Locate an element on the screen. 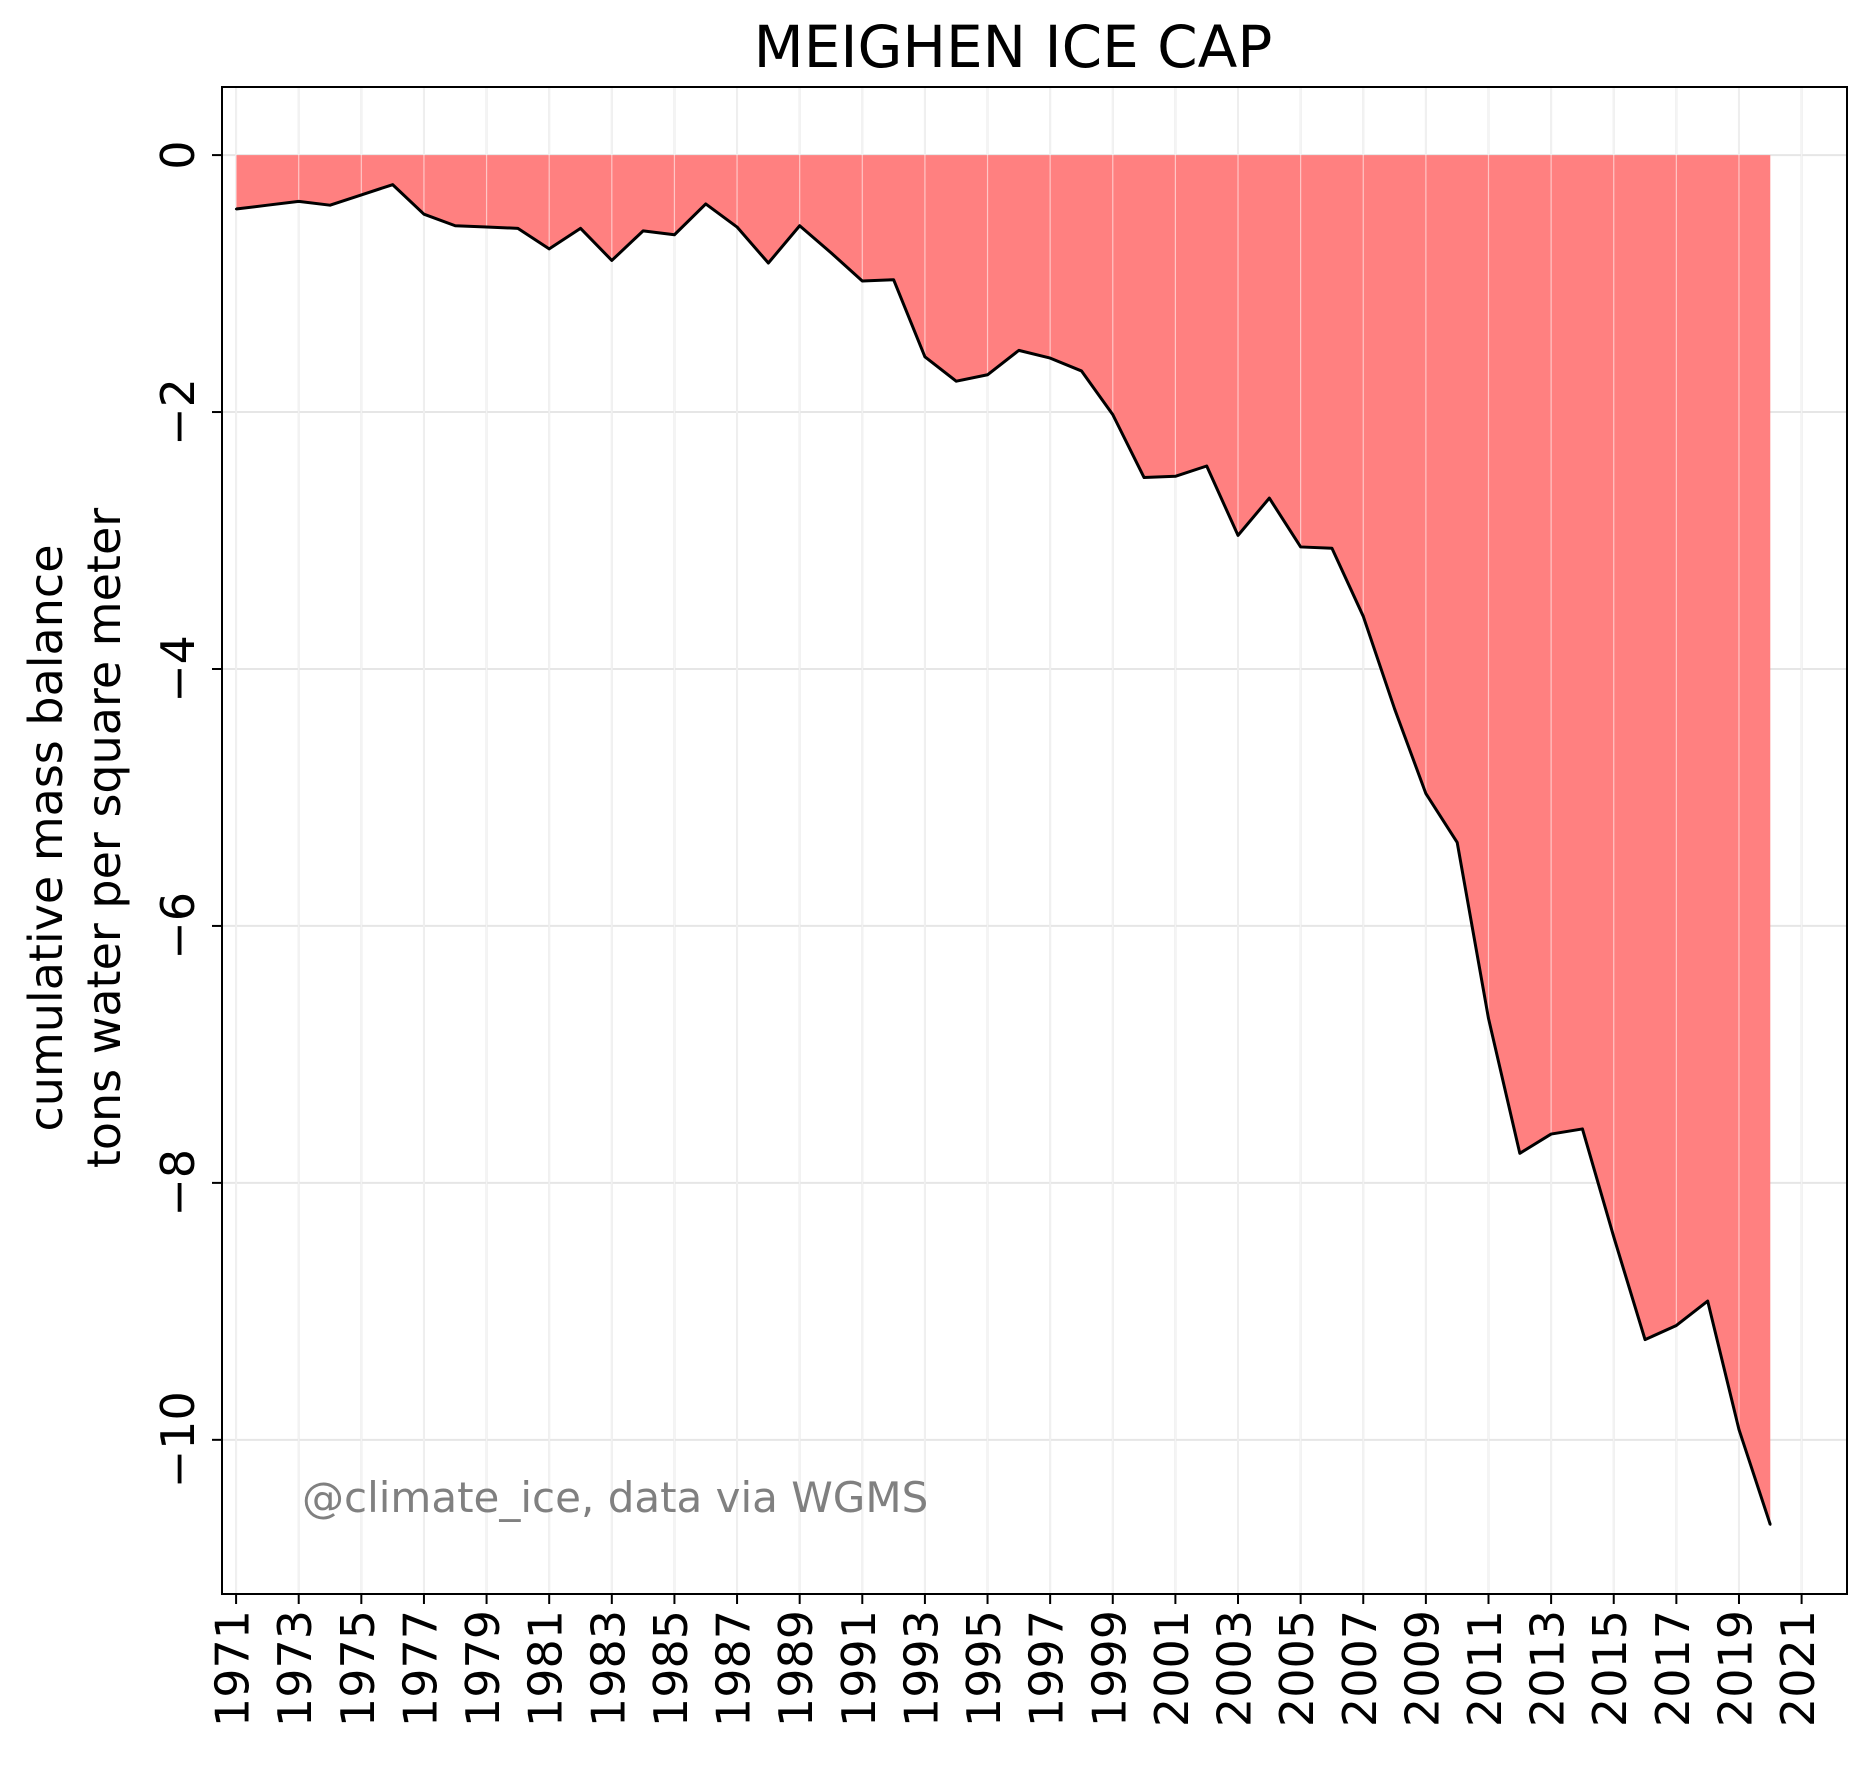  data-point-2011 is located at coordinates (1488, 1018).